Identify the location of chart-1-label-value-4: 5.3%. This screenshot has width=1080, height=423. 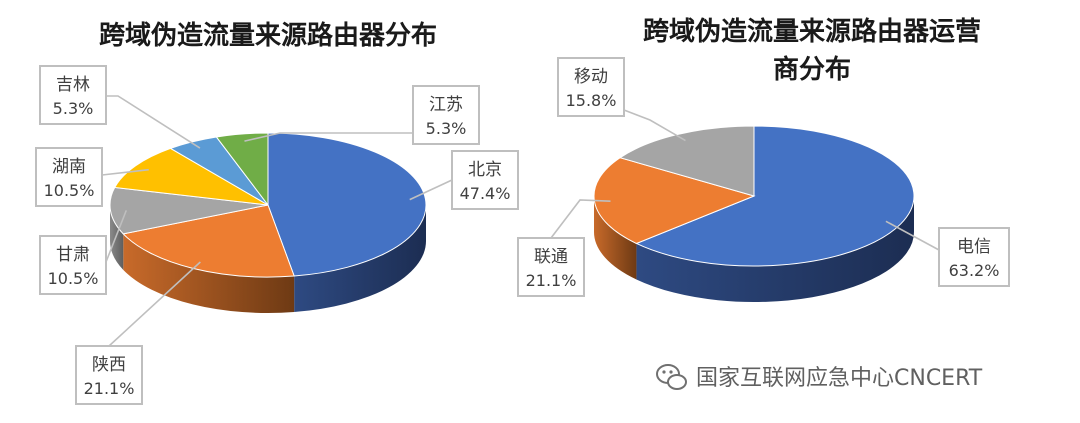
(73, 108).